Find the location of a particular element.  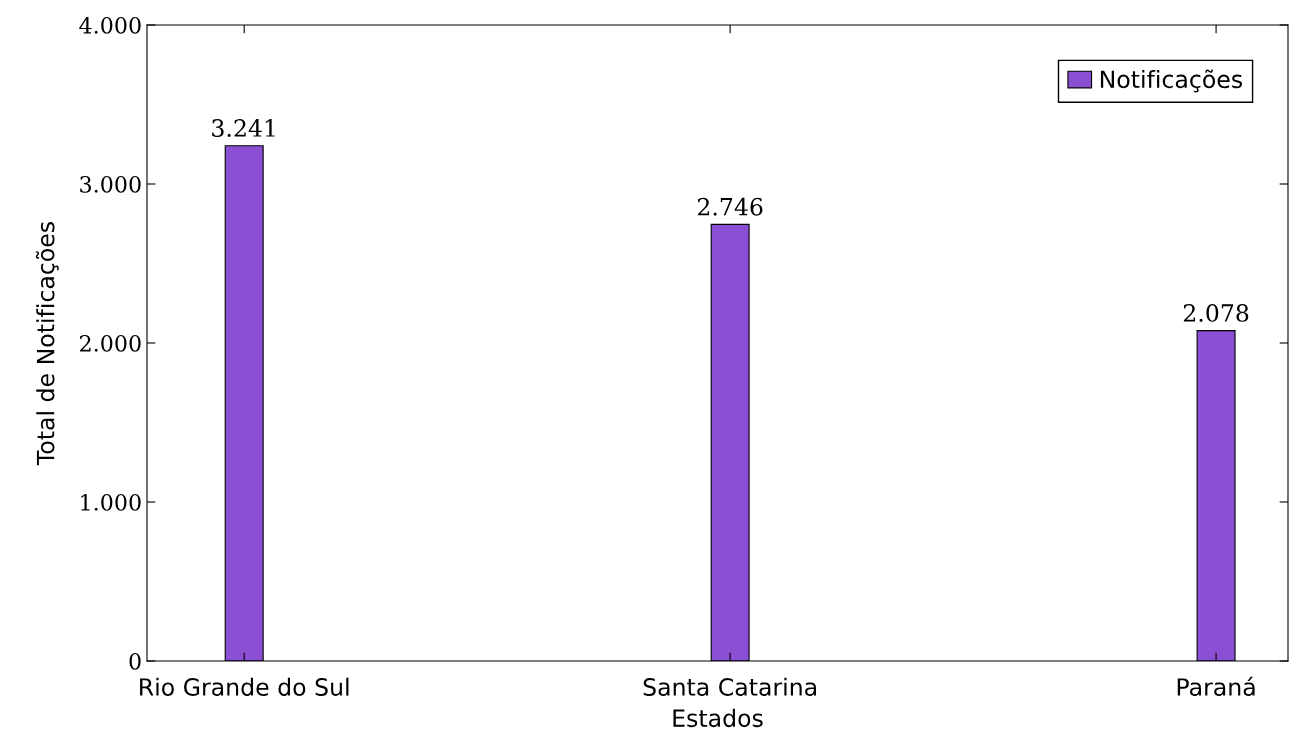

y-tick-label: 1.000 is located at coordinates (111, 502).